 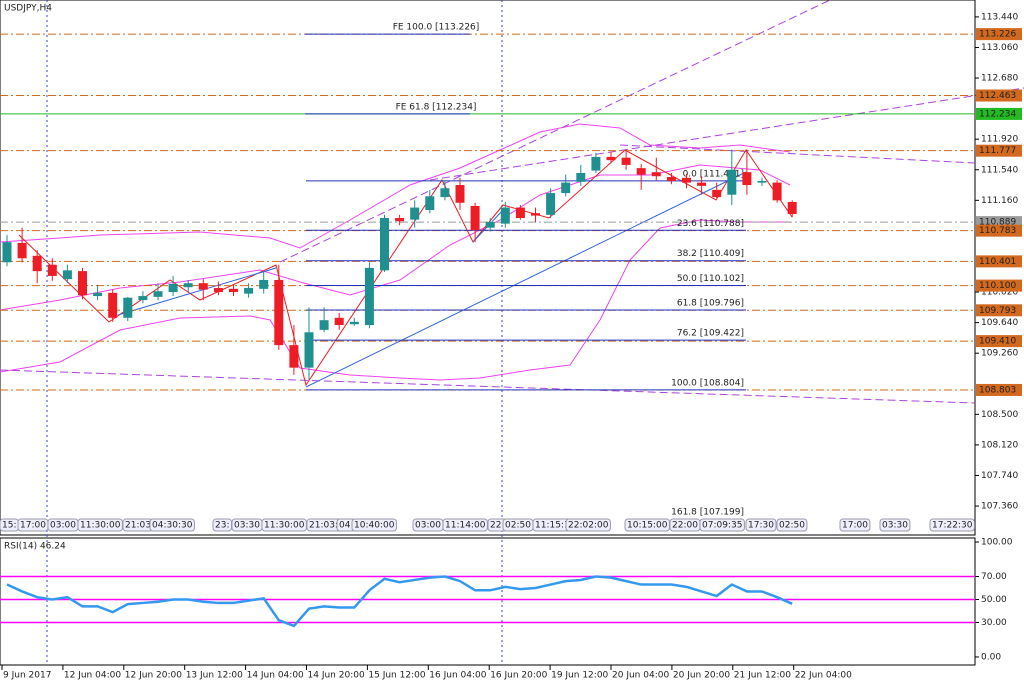 I want to click on level-label: 110.783, so click(x=997, y=231).